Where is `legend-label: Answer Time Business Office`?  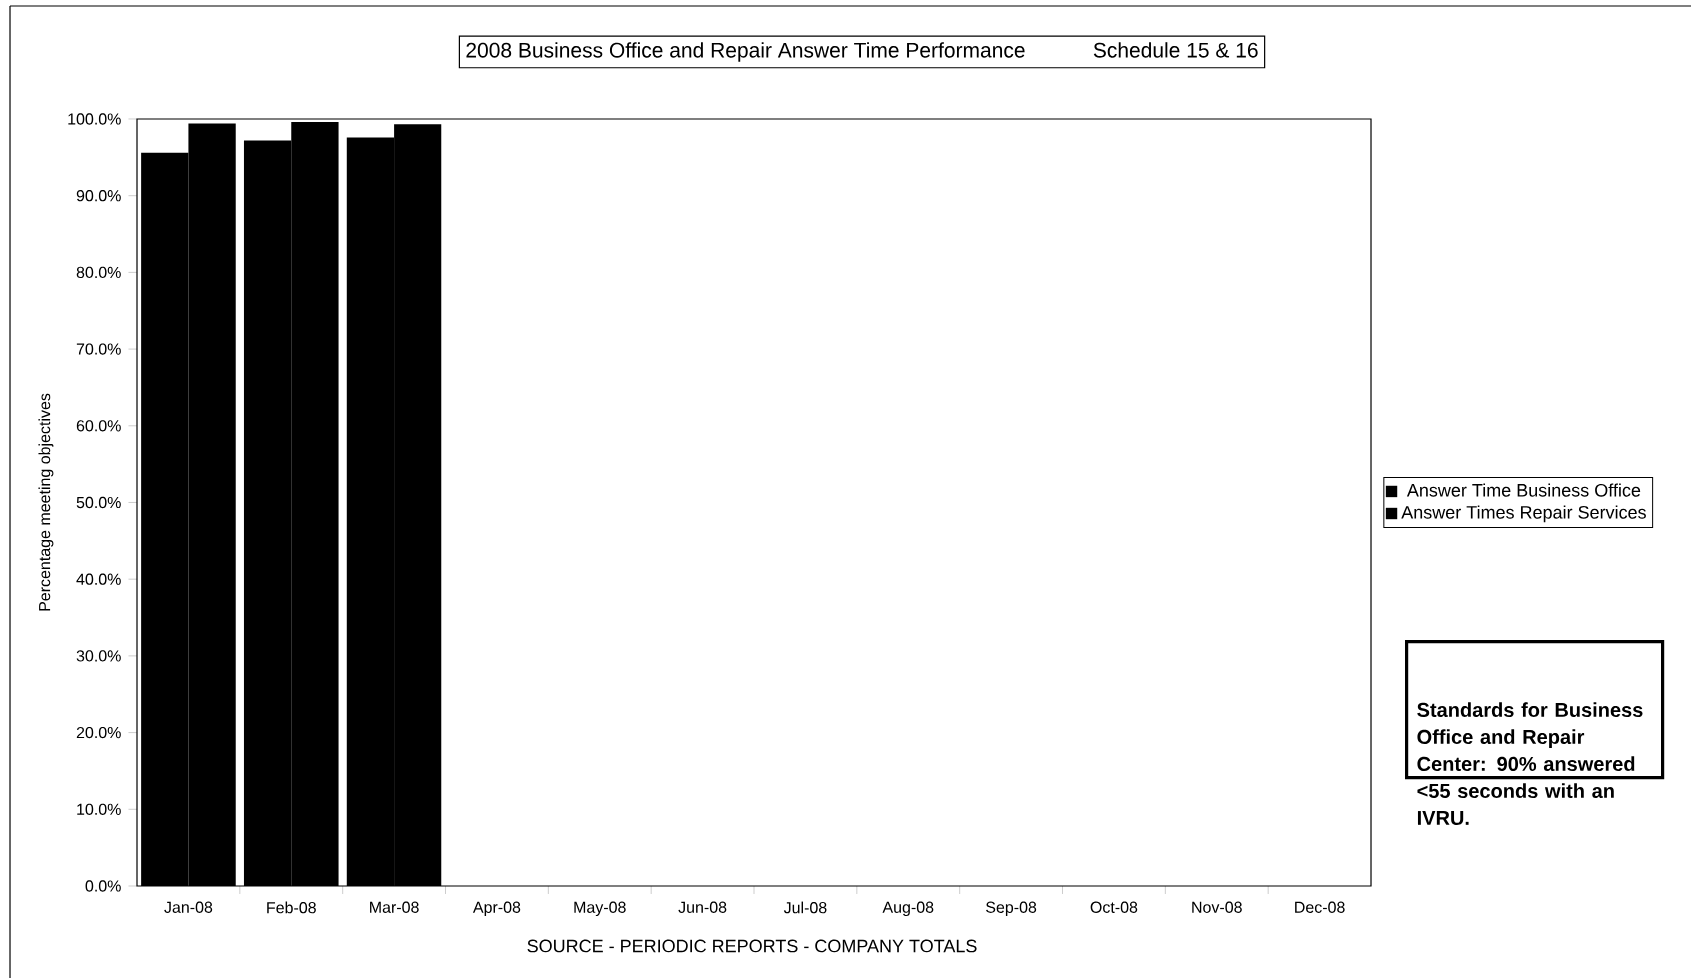 legend-label: Answer Time Business Office is located at coordinates (1523, 490).